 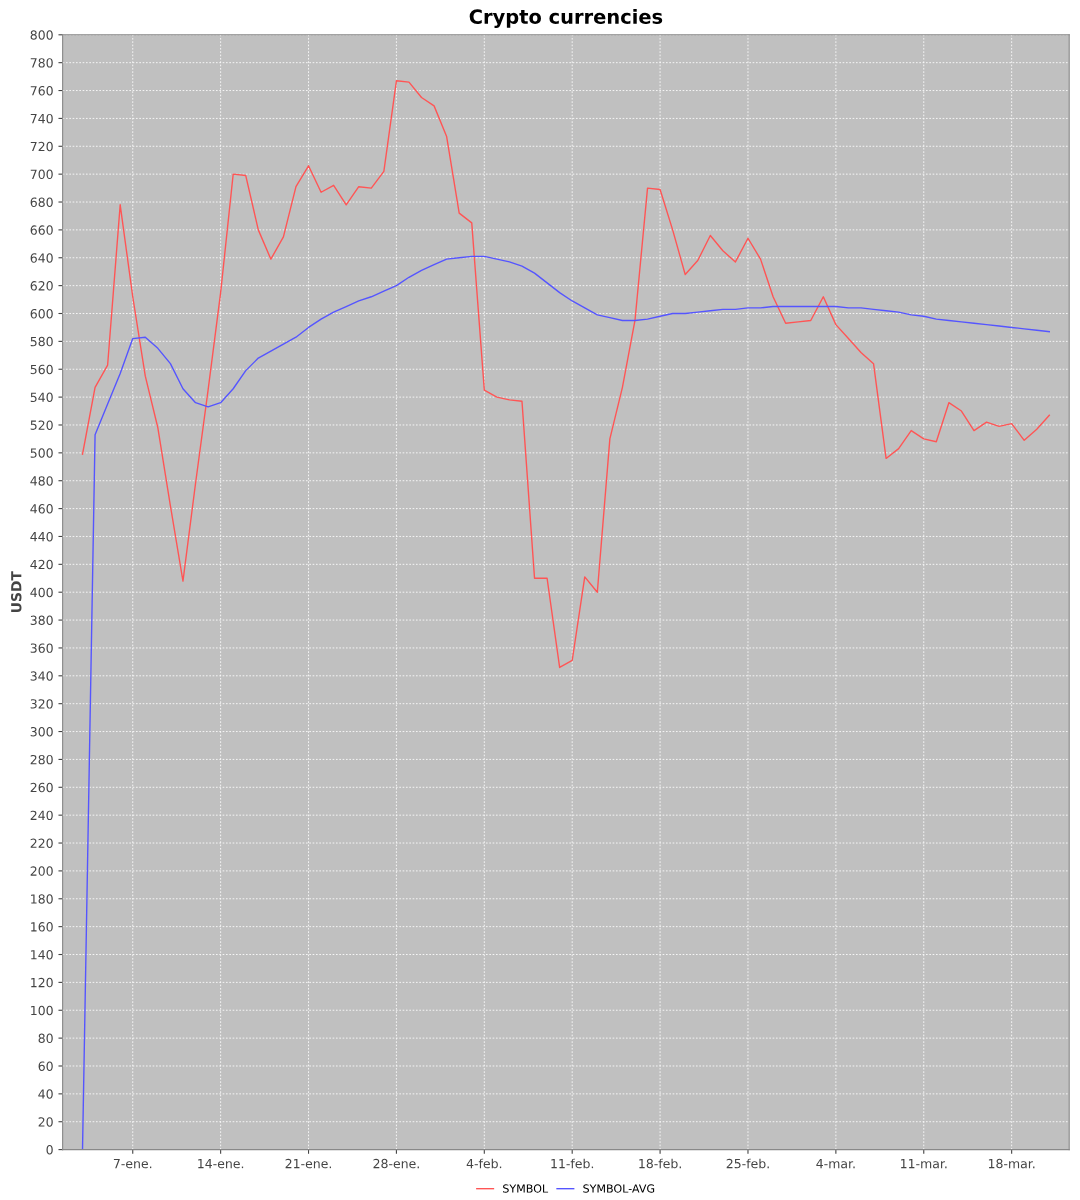 I want to click on y-tick-label: 120, so click(x=42, y=982).